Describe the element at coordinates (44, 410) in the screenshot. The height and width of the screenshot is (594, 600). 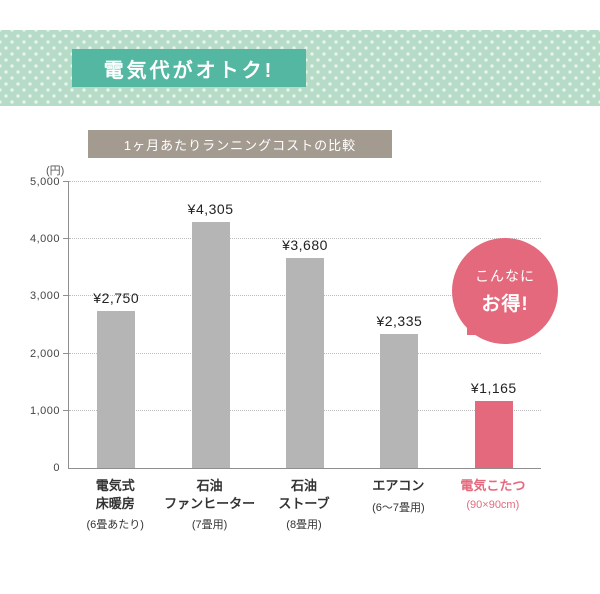
I see `y-tick-label: 1,000` at that location.